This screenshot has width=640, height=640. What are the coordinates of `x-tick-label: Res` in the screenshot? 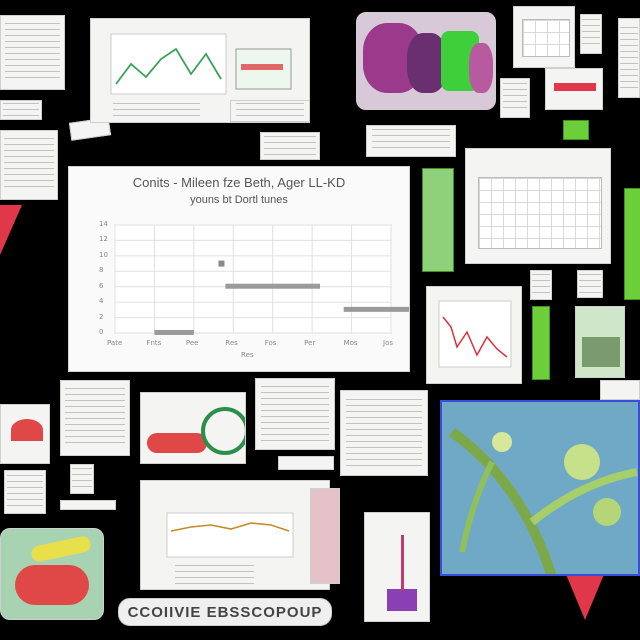 It's located at (231, 343).